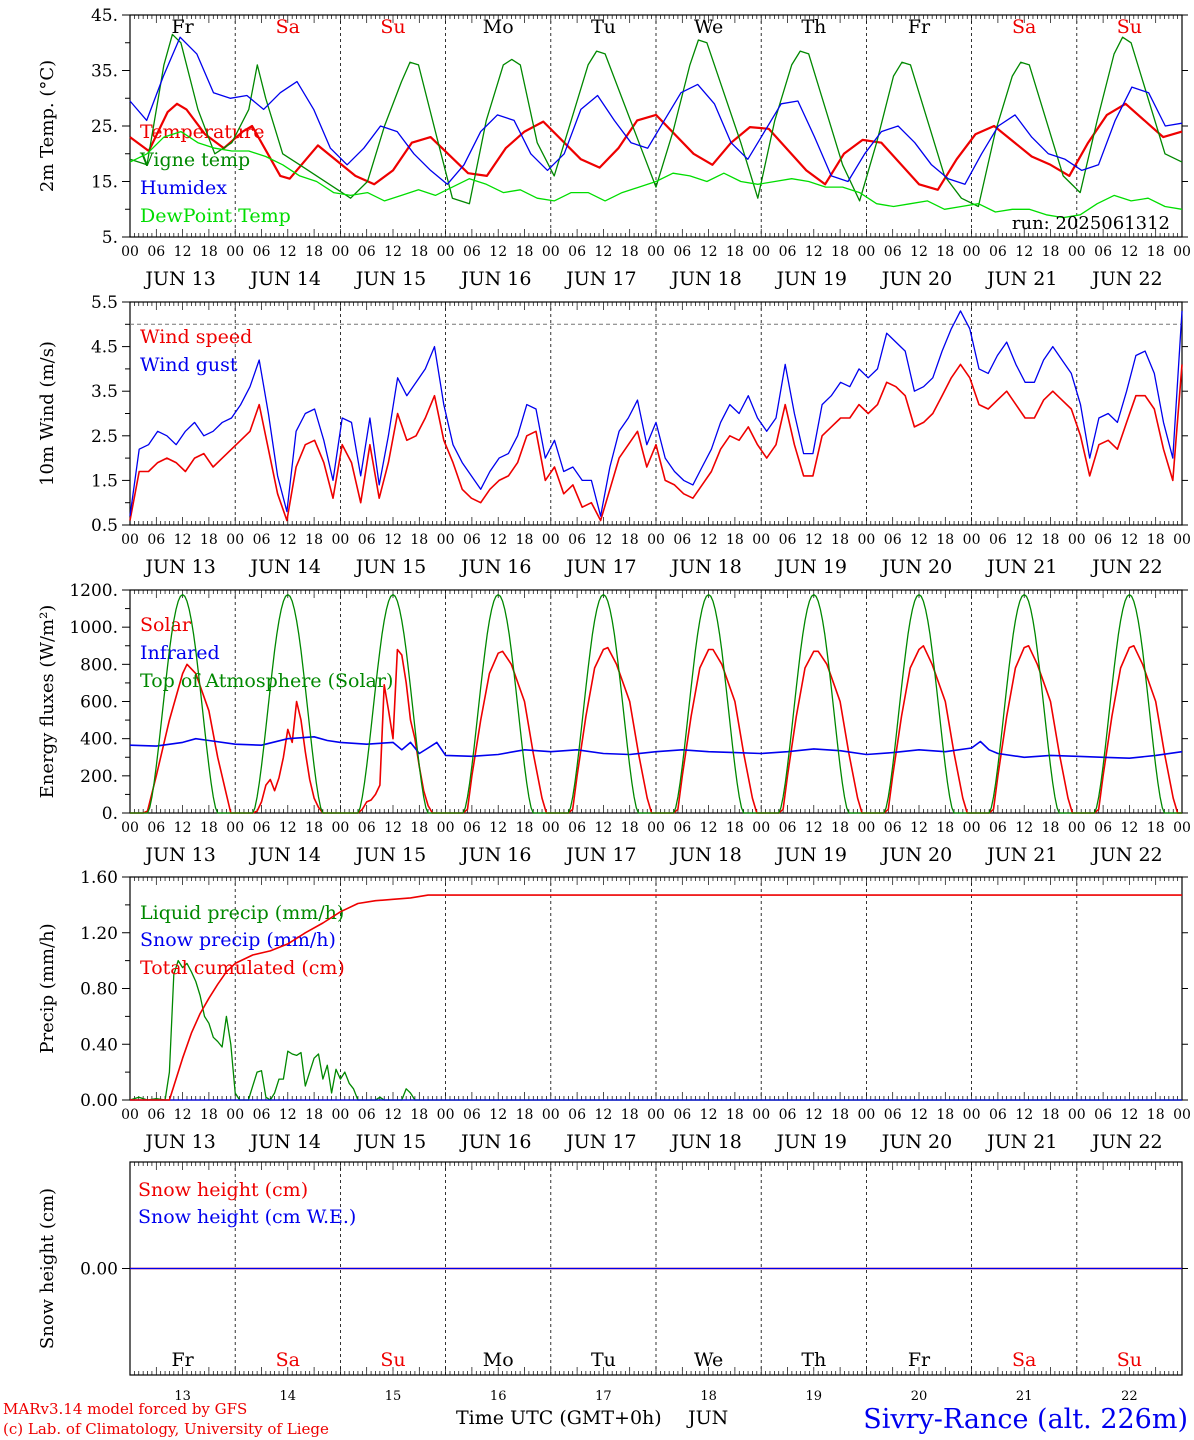 The image size is (1194, 1440). I want to click on weekday-label-top: Th, so click(813, 27).